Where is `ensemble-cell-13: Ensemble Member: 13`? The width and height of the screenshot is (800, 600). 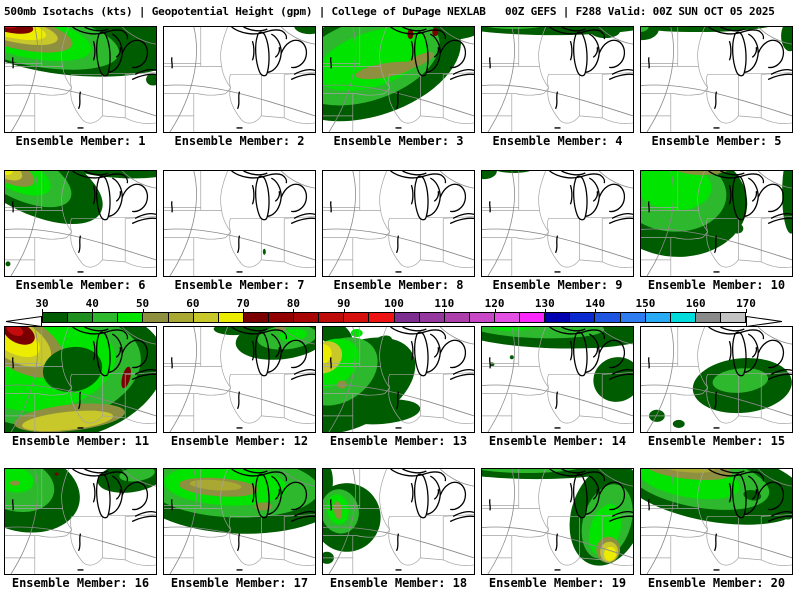
ensemble-cell-13: Ensemble Member: 13 is located at coordinates (398, 388).